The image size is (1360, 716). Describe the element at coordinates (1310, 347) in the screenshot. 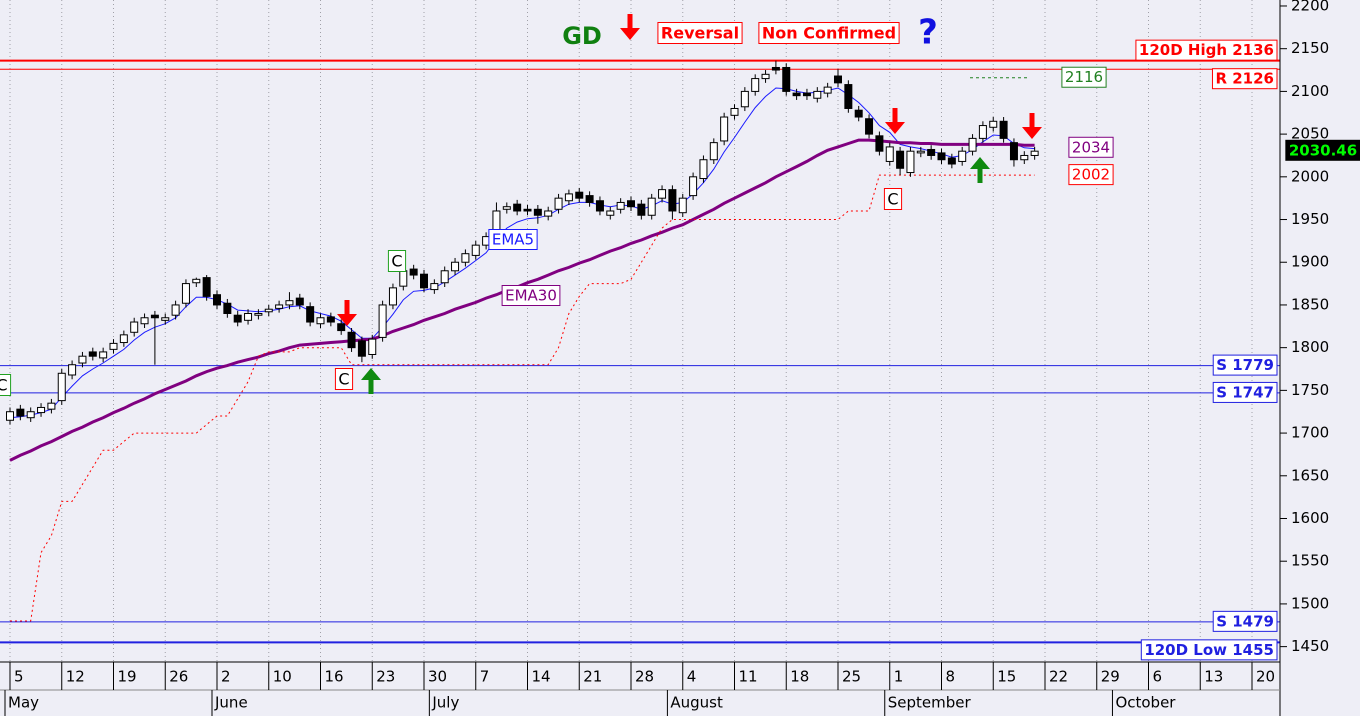

I see `y-tick-label: 1800` at that location.